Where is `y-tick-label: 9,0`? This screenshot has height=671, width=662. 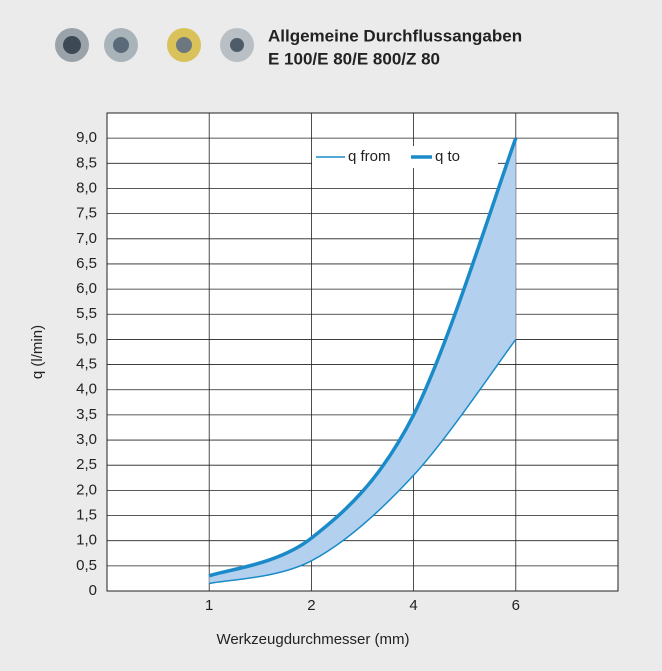
y-tick-label: 9,0 is located at coordinates (86, 137).